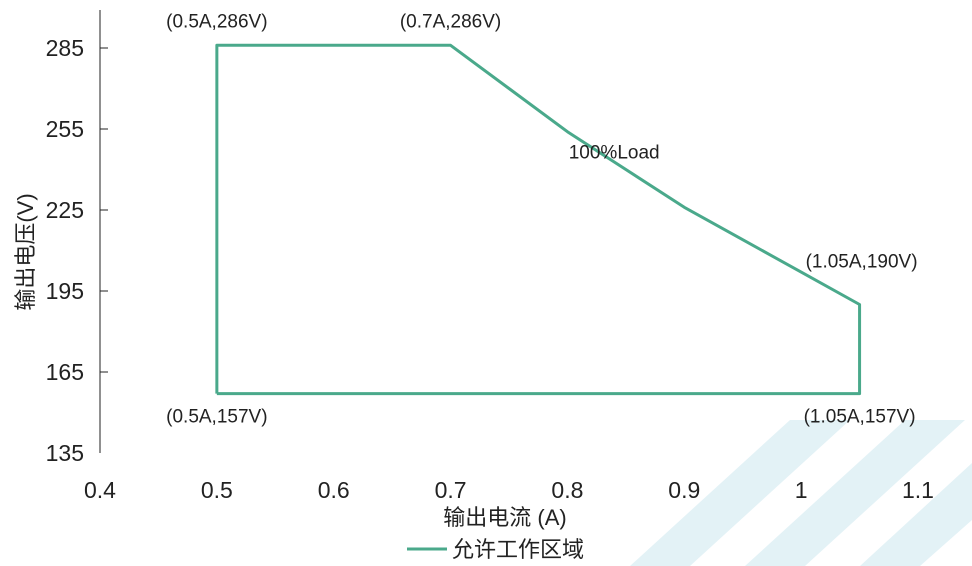 This screenshot has height=566, width=972. Describe the element at coordinates (684, 490) in the screenshot. I see `x-tick-label: 0.9` at that location.